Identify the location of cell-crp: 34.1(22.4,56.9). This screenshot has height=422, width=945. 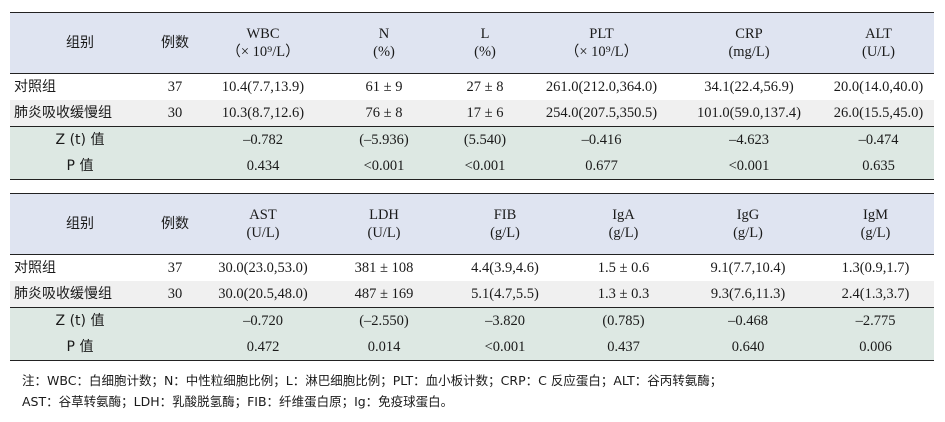
(749, 86).